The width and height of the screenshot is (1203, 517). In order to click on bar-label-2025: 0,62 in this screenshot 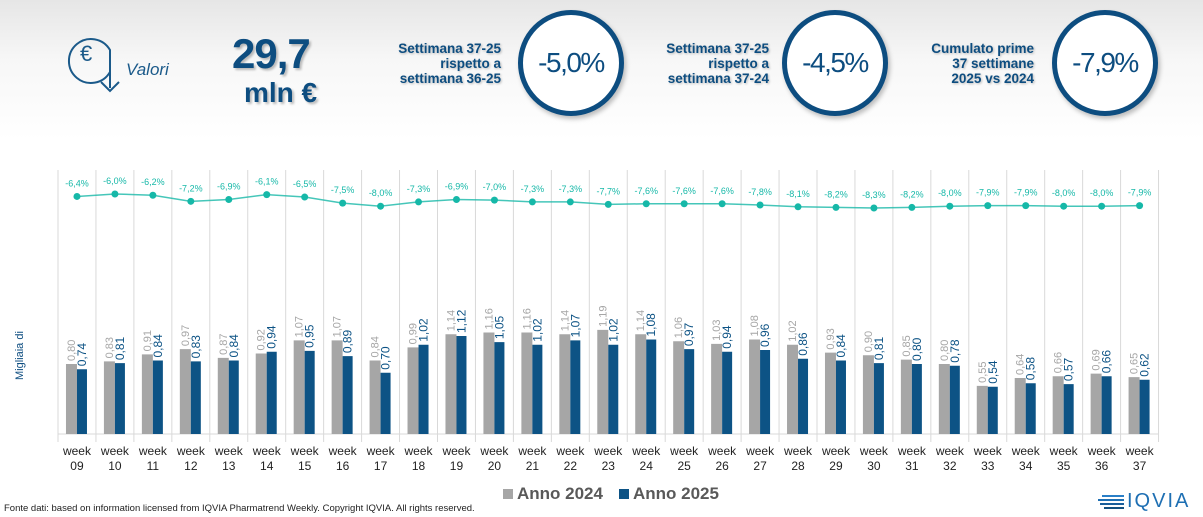, I will do `click(1145, 365)`.